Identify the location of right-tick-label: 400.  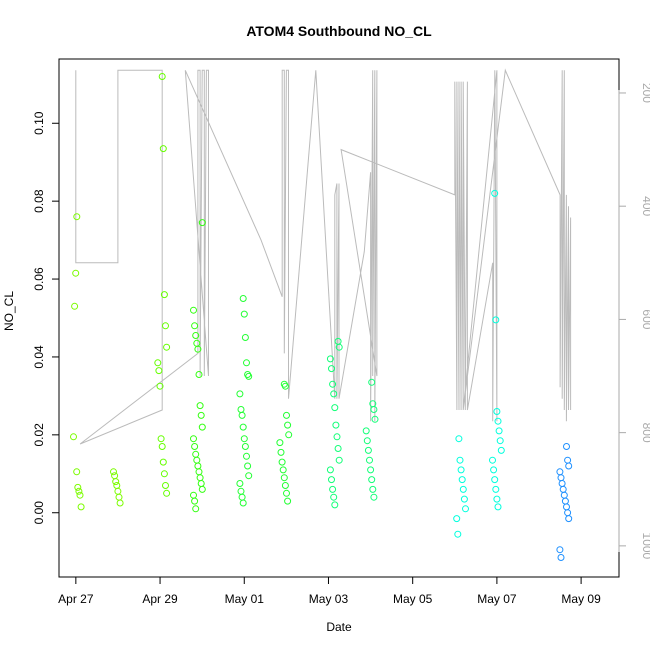
(645, 206).